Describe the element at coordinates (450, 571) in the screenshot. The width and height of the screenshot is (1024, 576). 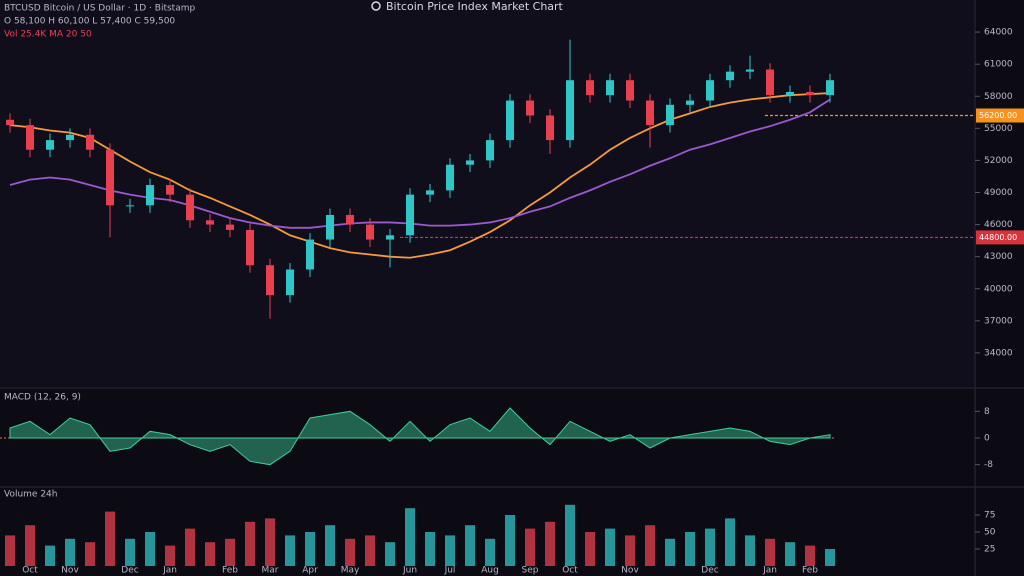
I see `x-tick-label: Jul` at that location.